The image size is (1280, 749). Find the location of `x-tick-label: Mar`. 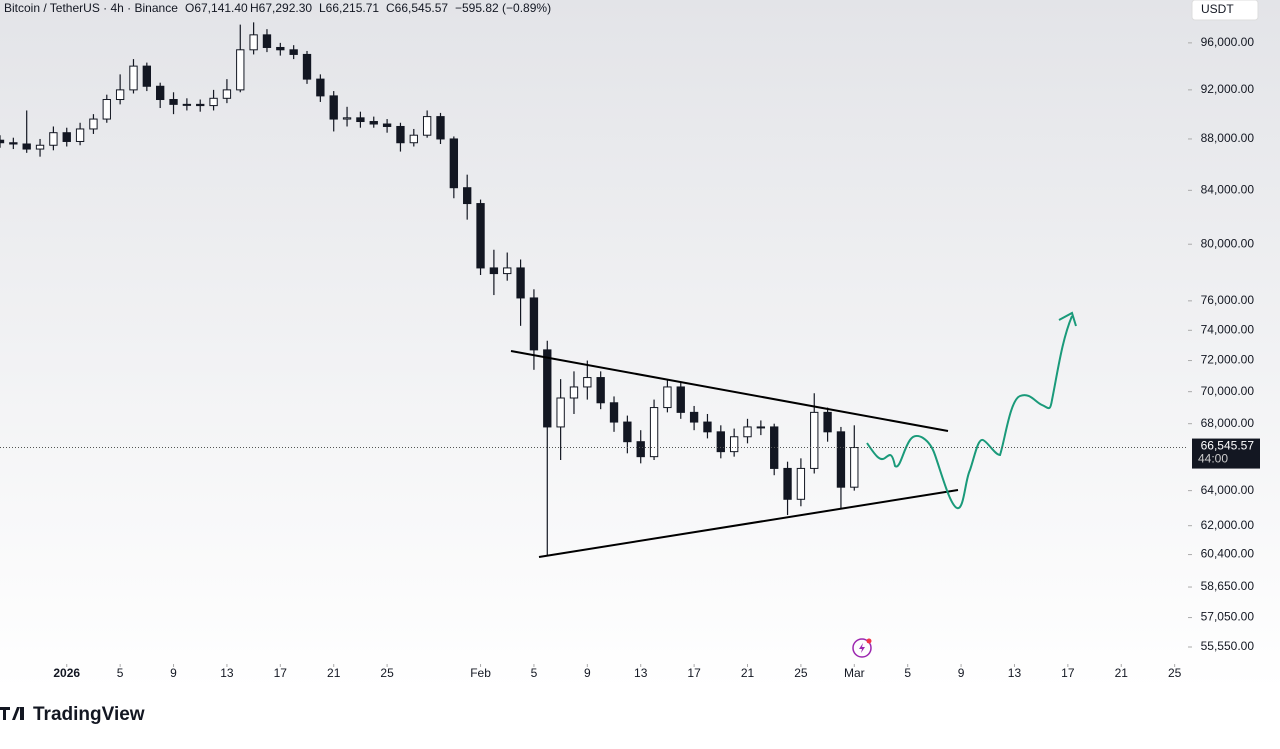

x-tick-label: Mar is located at coordinates (854, 673).